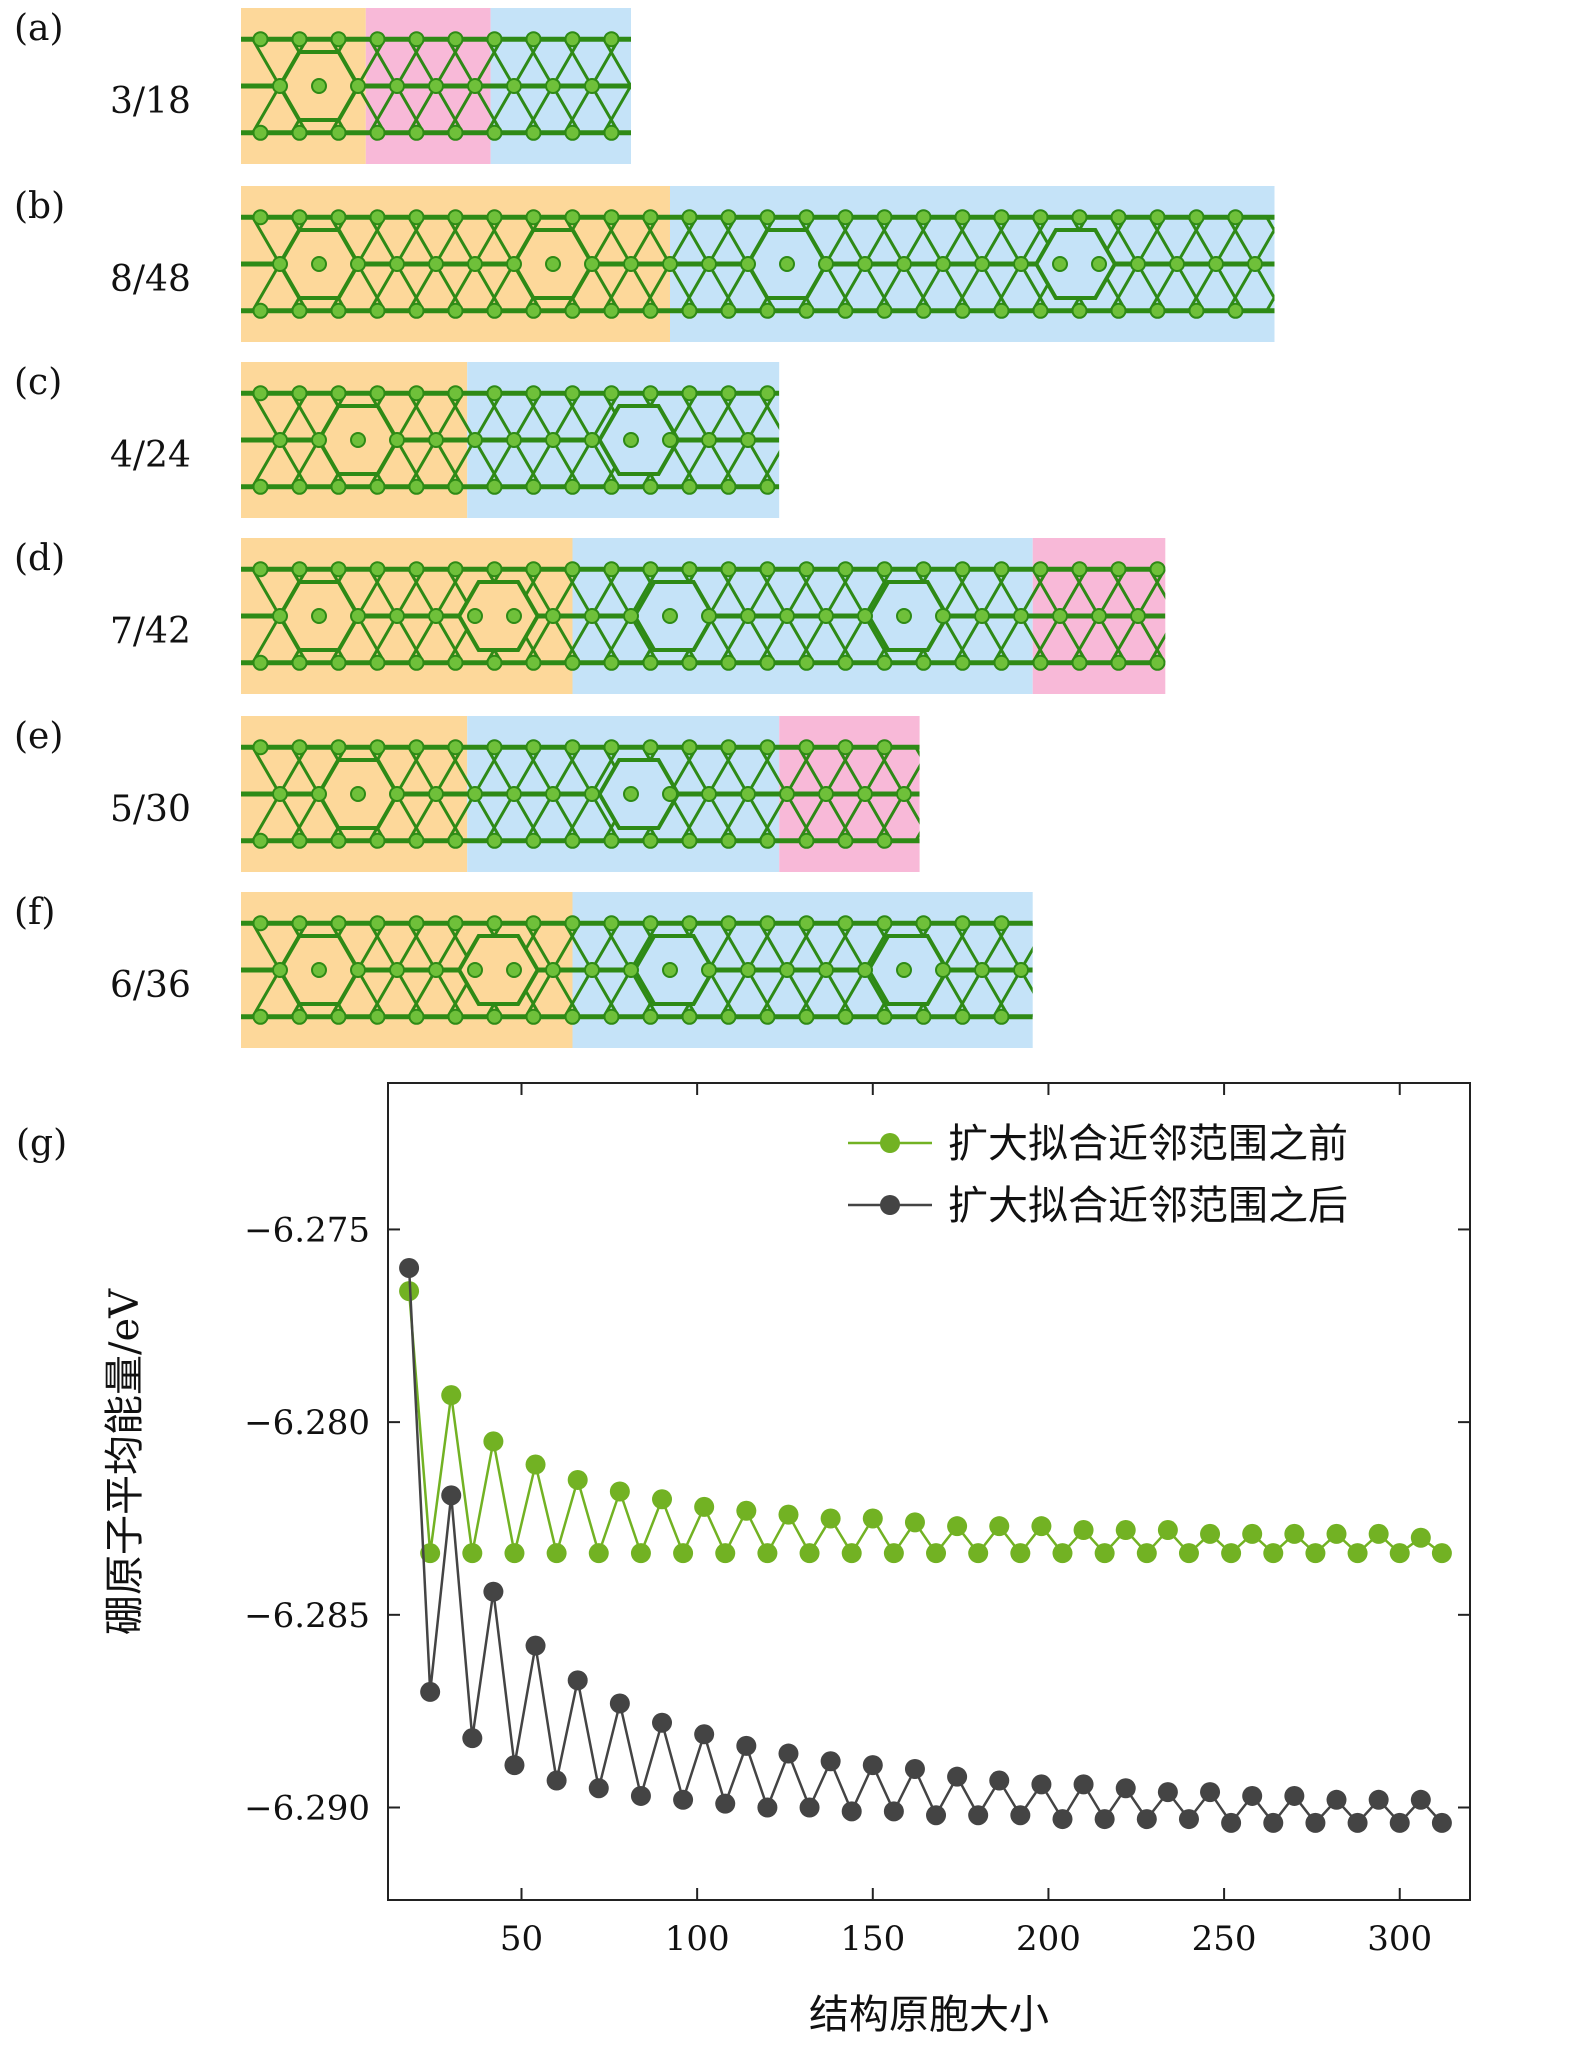 Image resolution: width=1575 pixels, height=2046 pixels. What do you see at coordinates (39, 28) in the screenshot?
I see `structure-label: (a)` at bounding box center [39, 28].